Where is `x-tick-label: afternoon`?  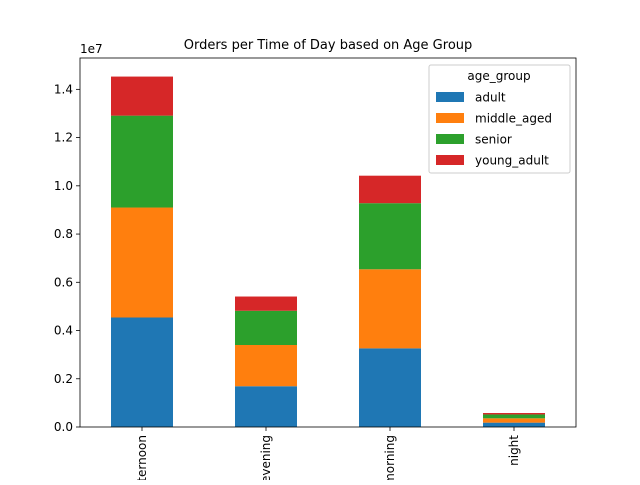
x-tick-label: afternoon is located at coordinates (142, 457).